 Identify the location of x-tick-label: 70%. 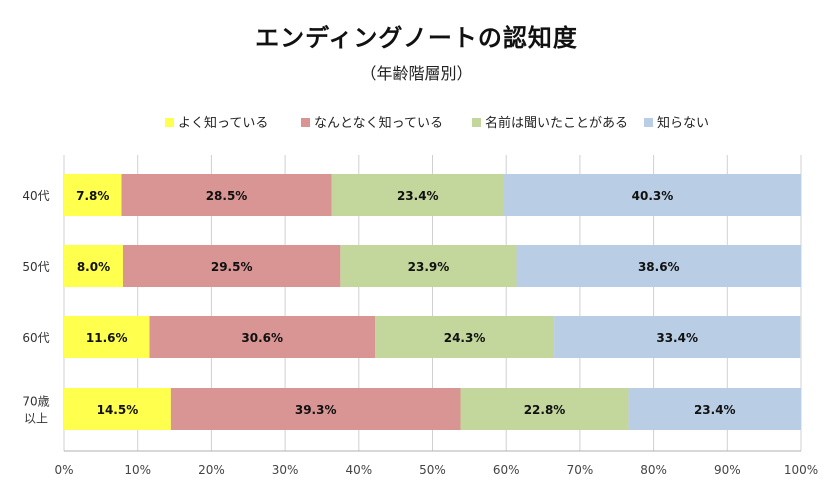
(580, 470).